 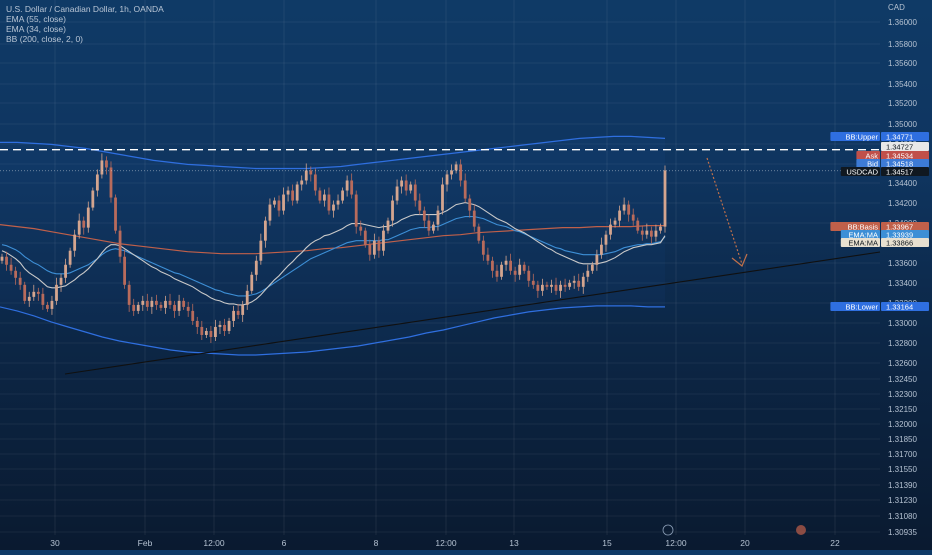 What do you see at coordinates (902, 379) in the screenshot?
I see `y-tick-label: 1.32450` at bounding box center [902, 379].